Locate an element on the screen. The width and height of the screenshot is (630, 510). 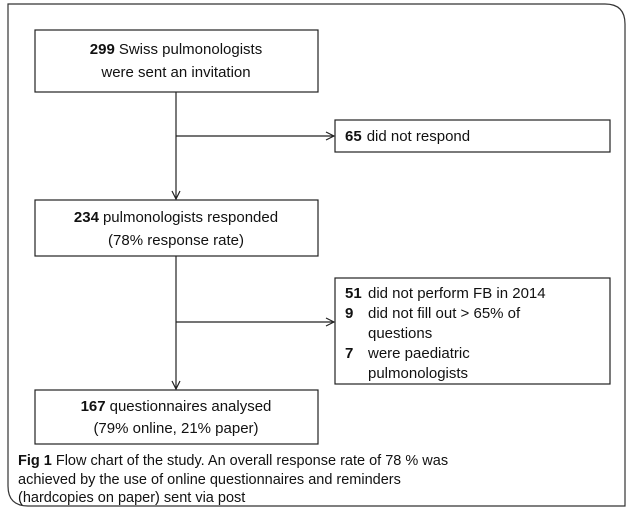
step-line: pulmonologists responded is located at coordinates (190, 217).